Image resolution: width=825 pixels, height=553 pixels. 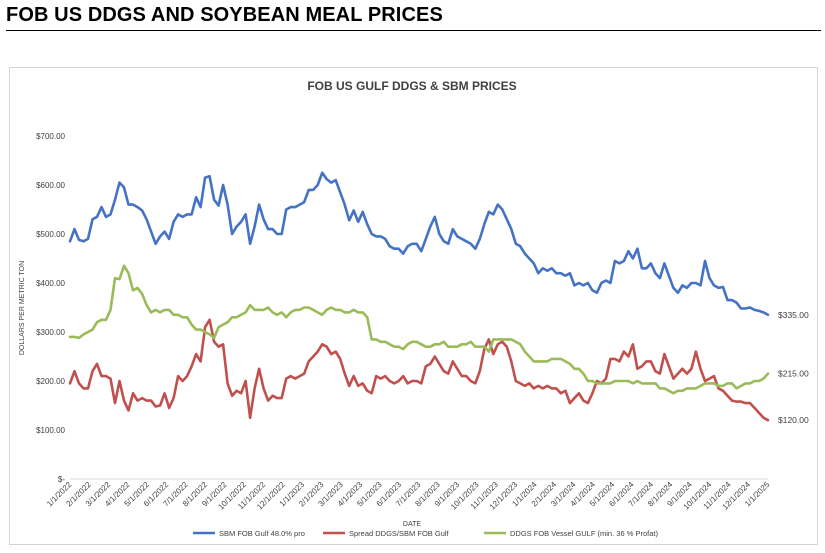 What do you see at coordinates (262, 533) in the screenshot?
I see `legend-entry: SBM FOB Gulf 48.0% pro` at bounding box center [262, 533].